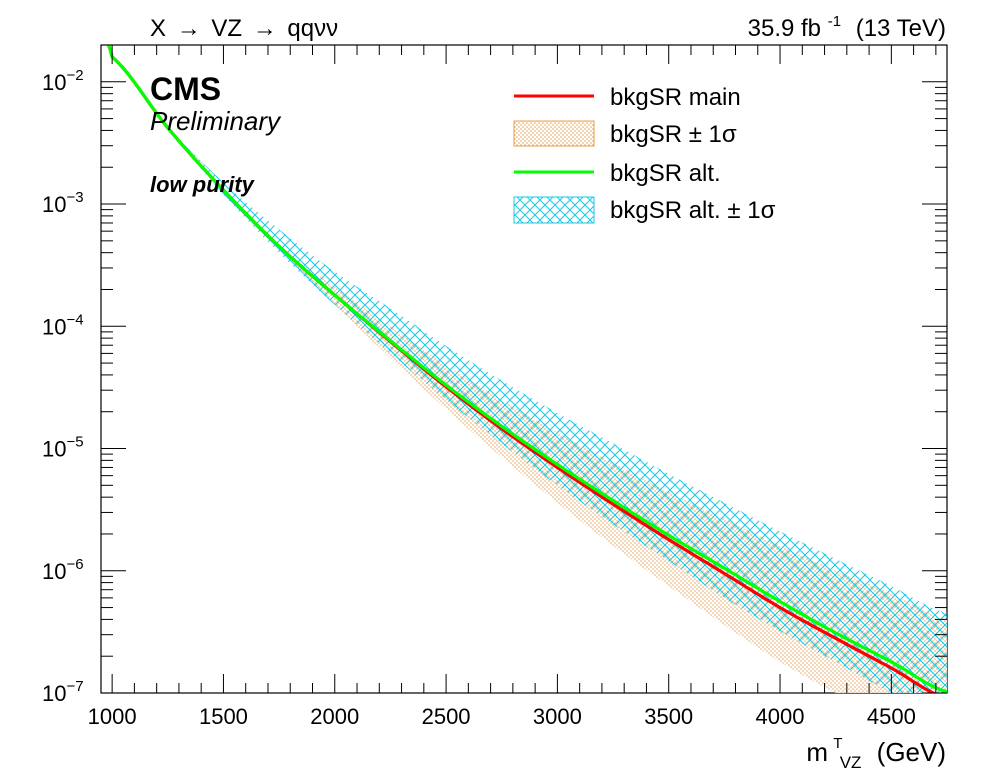 The image size is (996, 772). What do you see at coordinates (557, 716) in the screenshot?
I see `x-tick-label: 3000` at bounding box center [557, 716].